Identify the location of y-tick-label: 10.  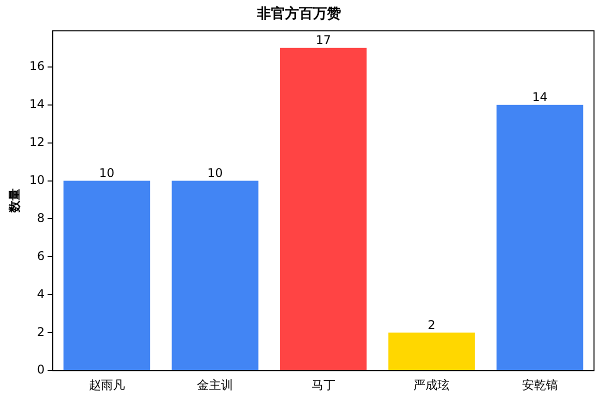
(37, 179).